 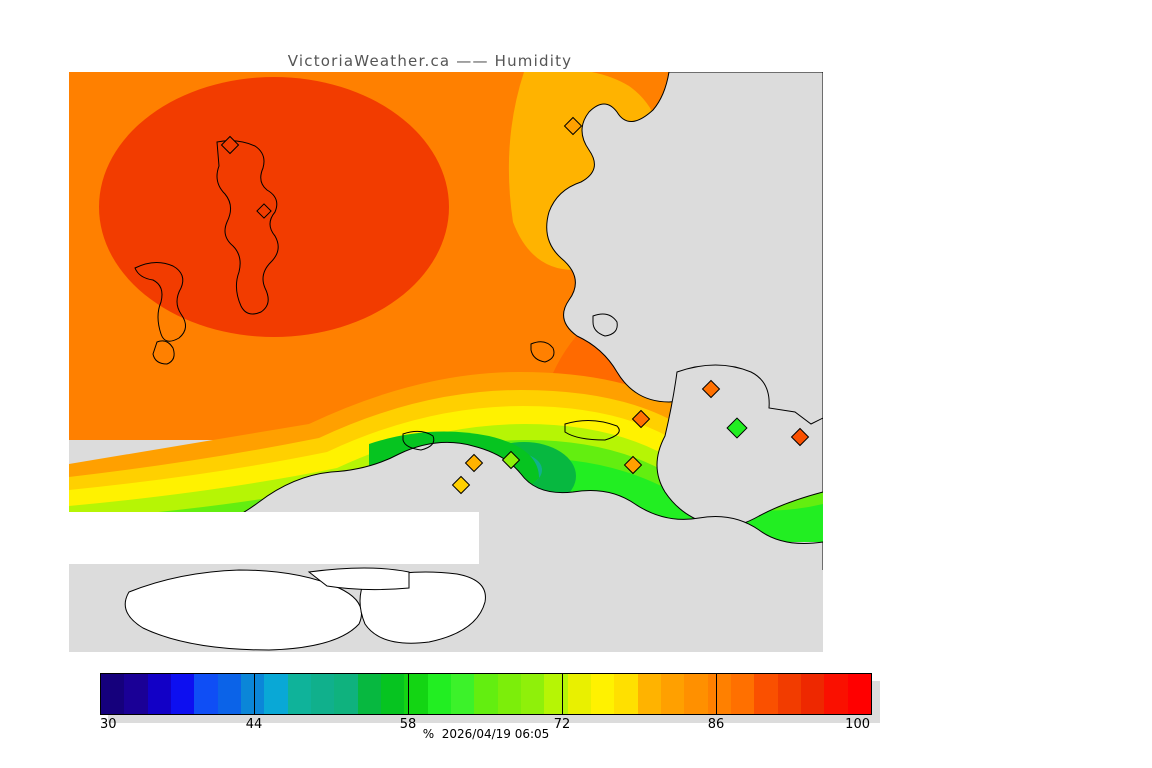 What do you see at coordinates (274, 538) in the screenshot?
I see `nodata-strip-fill` at bounding box center [274, 538].